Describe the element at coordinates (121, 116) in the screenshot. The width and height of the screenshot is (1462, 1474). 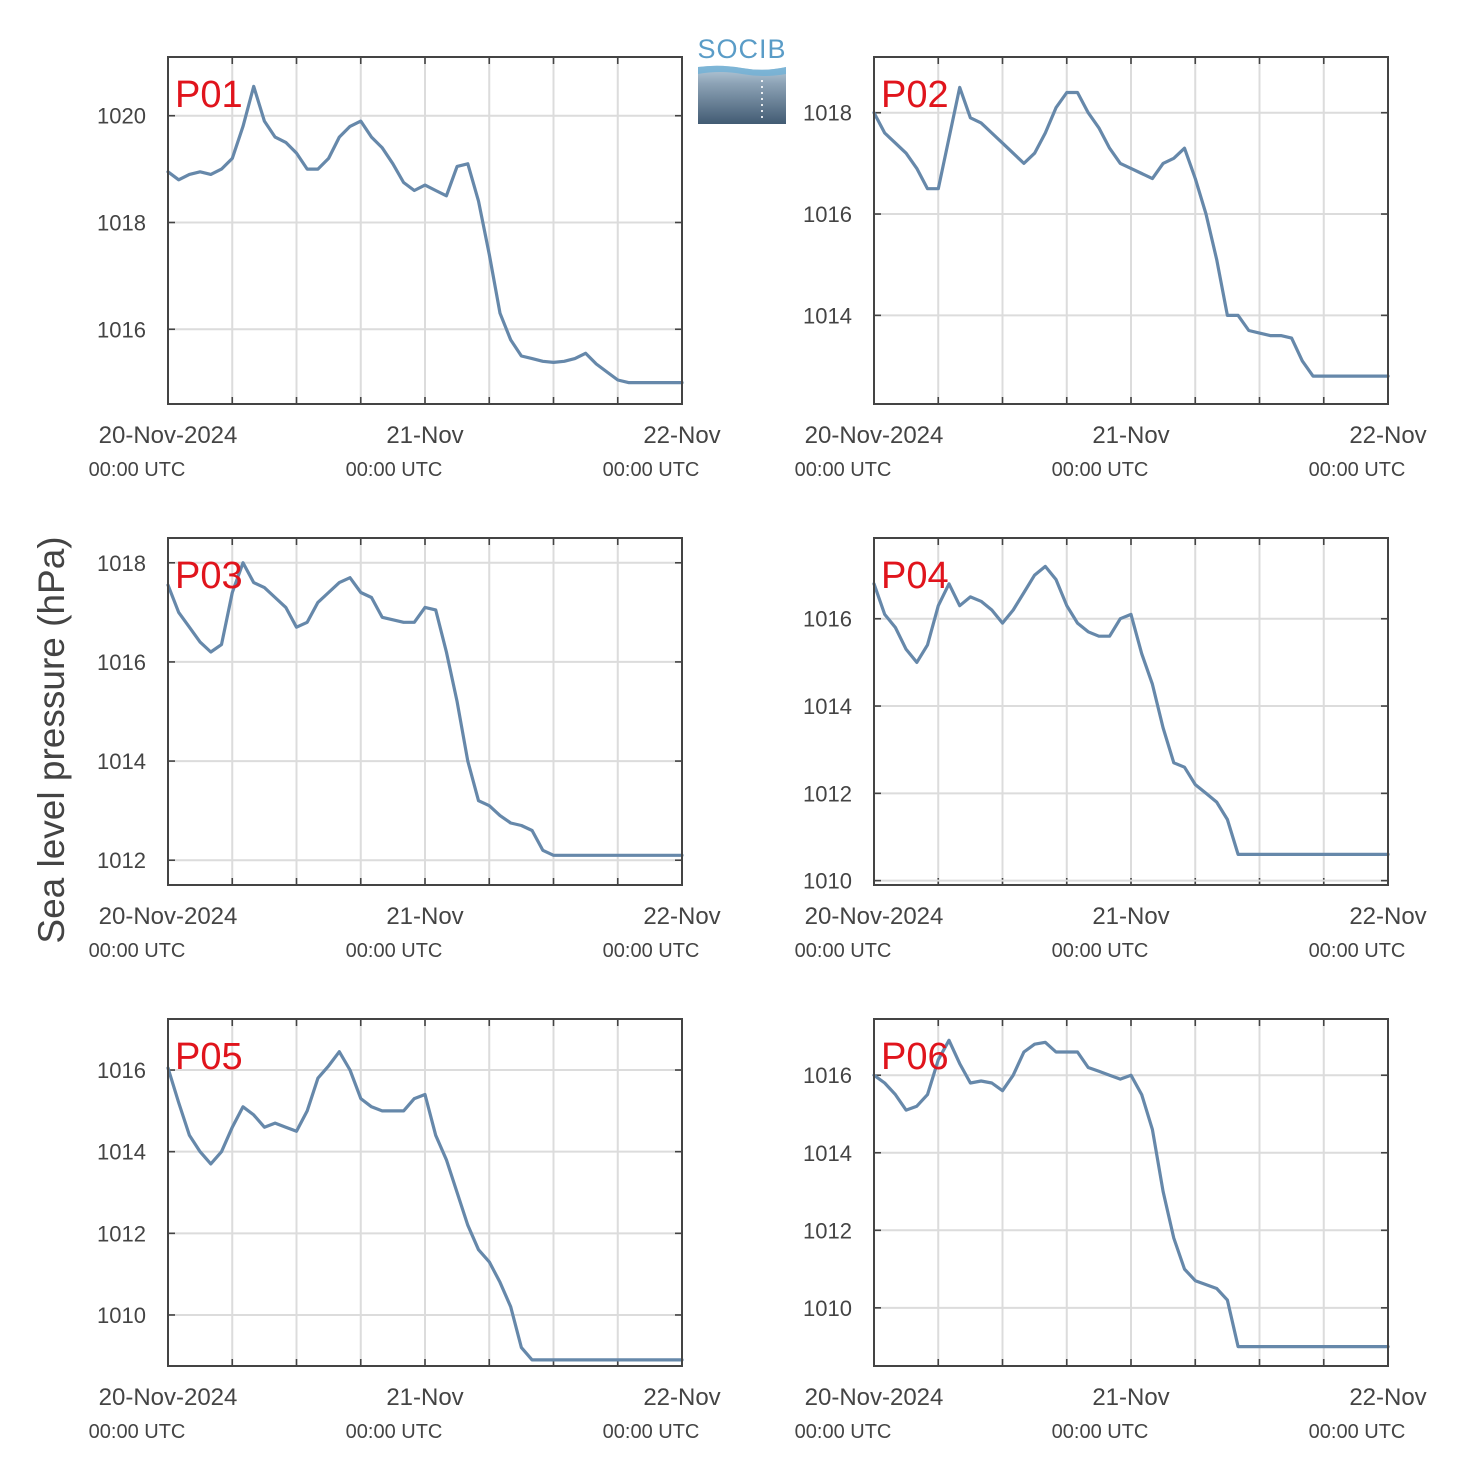
I see `y-tick-label: 1020` at that location.